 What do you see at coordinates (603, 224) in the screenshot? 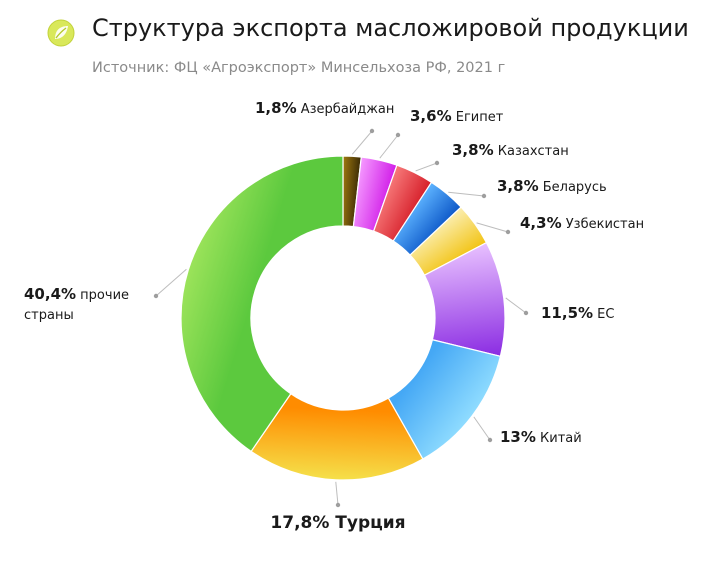
I see `slice-name-label: Узбекистан` at bounding box center [603, 224].